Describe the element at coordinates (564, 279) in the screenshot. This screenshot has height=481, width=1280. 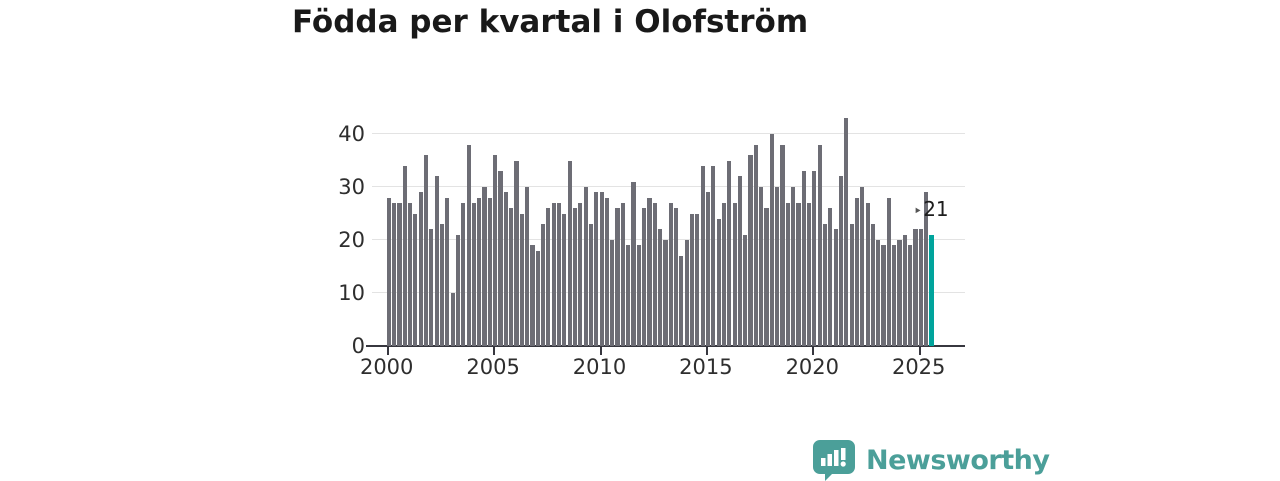
I see `bar-2008-q2` at that location.